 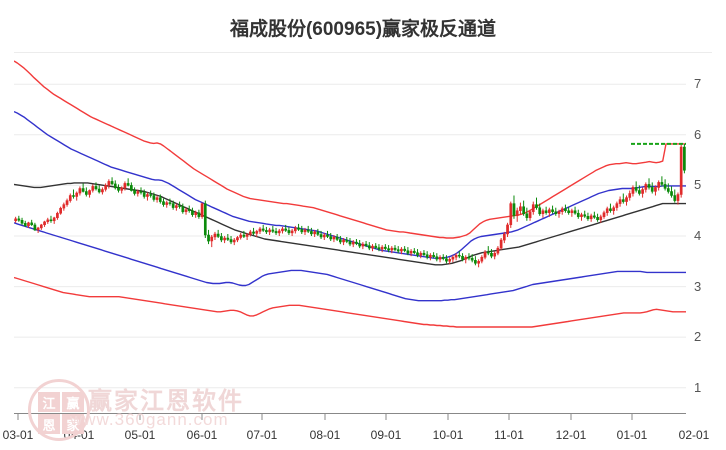 I want to click on seal-char-4: 家, so click(x=73, y=424).